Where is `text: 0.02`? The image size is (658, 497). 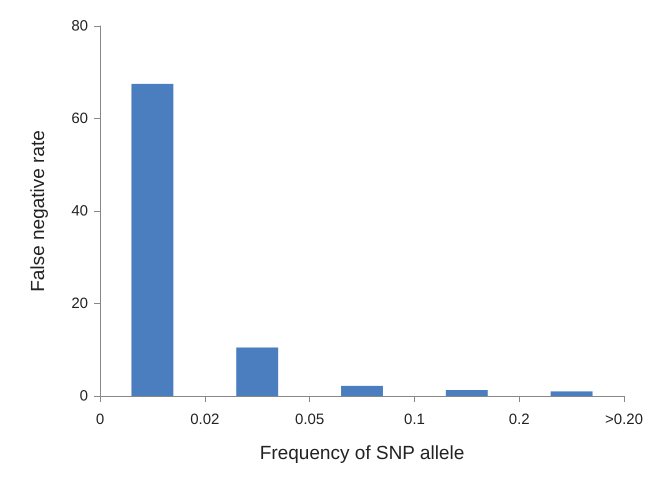
text: 0.02 is located at coordinates (205, 419).